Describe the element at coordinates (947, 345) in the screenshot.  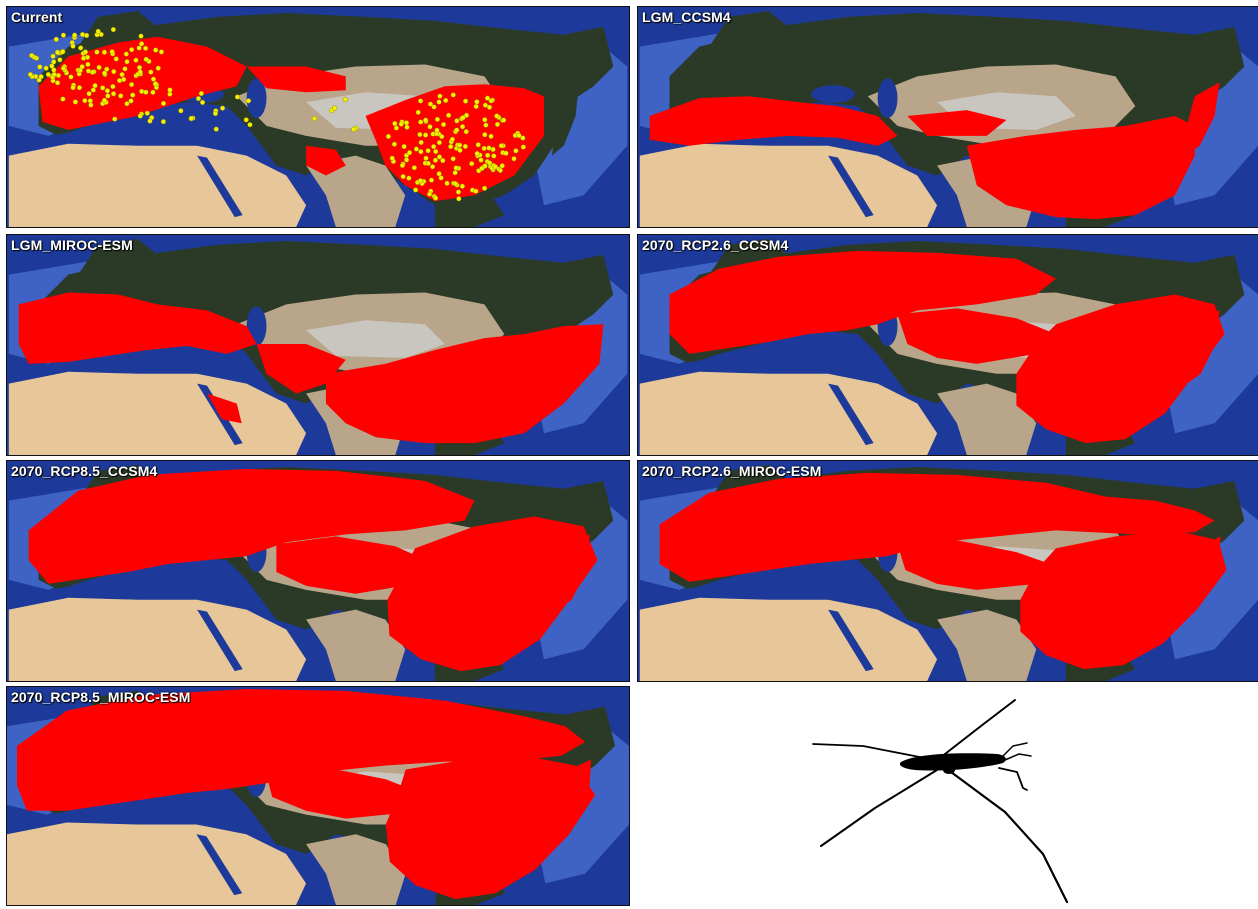
I see `map-panel-2070-rcp26-ccsm4: 2070_RCP2.6_CCSM4` at that location.